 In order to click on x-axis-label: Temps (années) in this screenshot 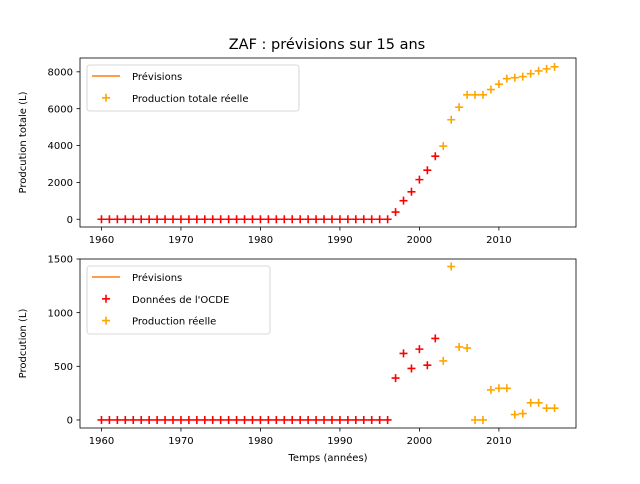, I will do `click(327, 458)`.